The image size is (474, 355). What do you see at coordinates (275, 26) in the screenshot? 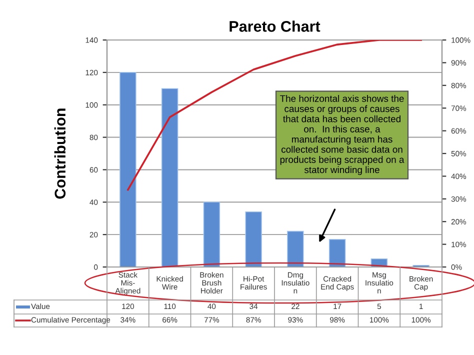
I see `chart-title: Pareto Chart` at bounding box center [275, 26].